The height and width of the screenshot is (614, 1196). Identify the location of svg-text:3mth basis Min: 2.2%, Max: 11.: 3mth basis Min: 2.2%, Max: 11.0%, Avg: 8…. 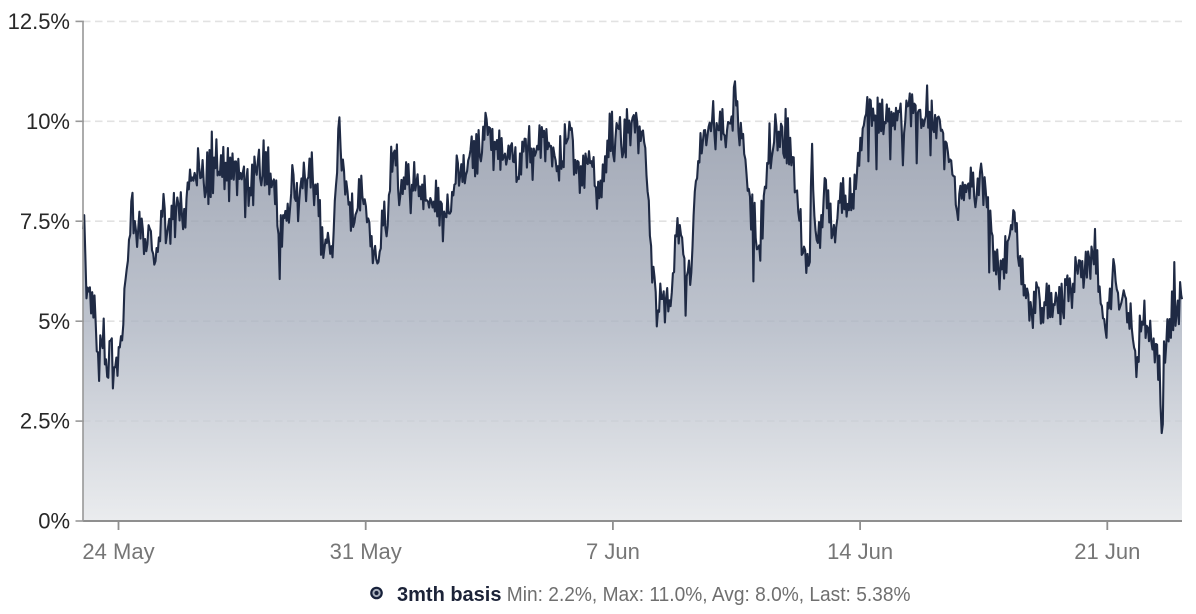
(654, 595).